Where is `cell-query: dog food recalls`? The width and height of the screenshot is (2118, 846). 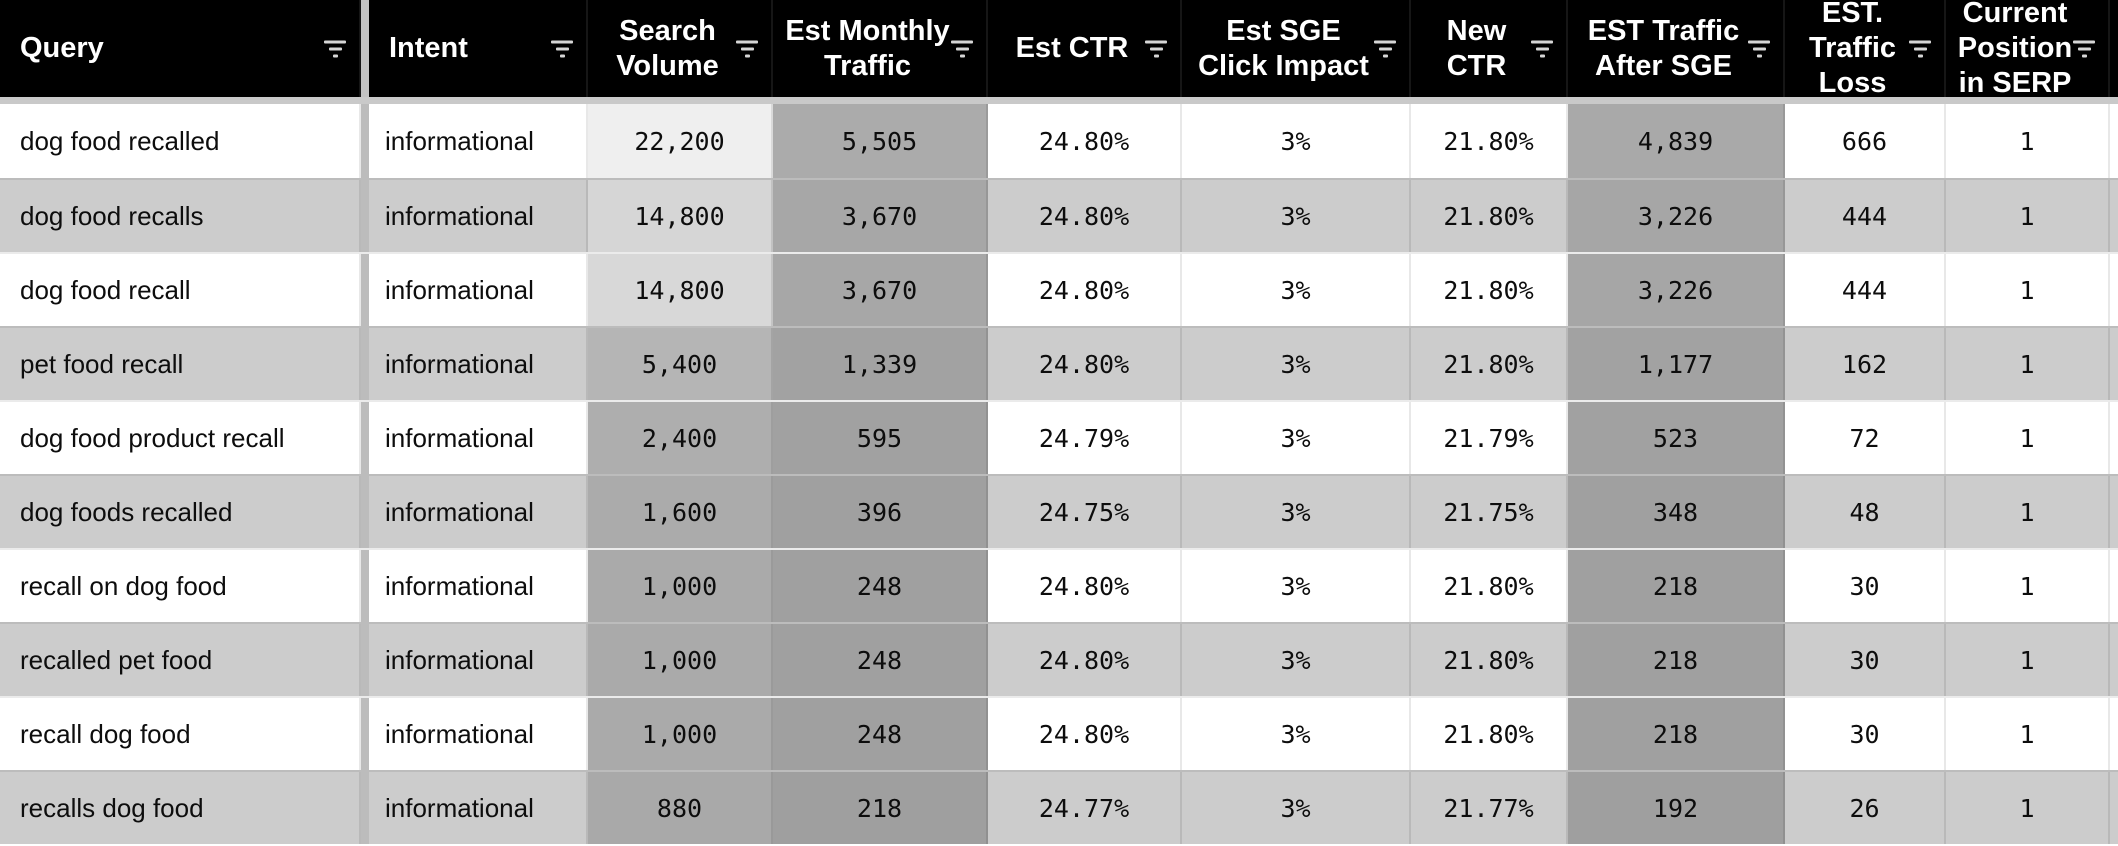
cell-query: dog food recalls is located at coordinates (180, 216).